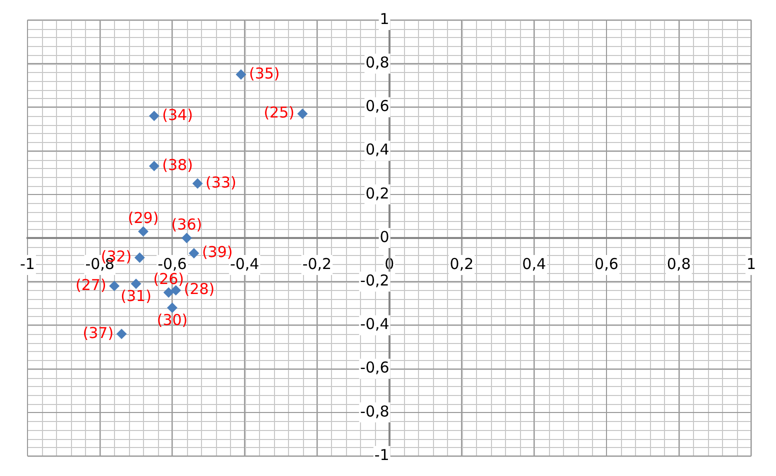 This screenshot has width=776, height=476. Describe the element at coordinates (385, 19) in the screenshot. I see `y-tick-label: 1` at that location.